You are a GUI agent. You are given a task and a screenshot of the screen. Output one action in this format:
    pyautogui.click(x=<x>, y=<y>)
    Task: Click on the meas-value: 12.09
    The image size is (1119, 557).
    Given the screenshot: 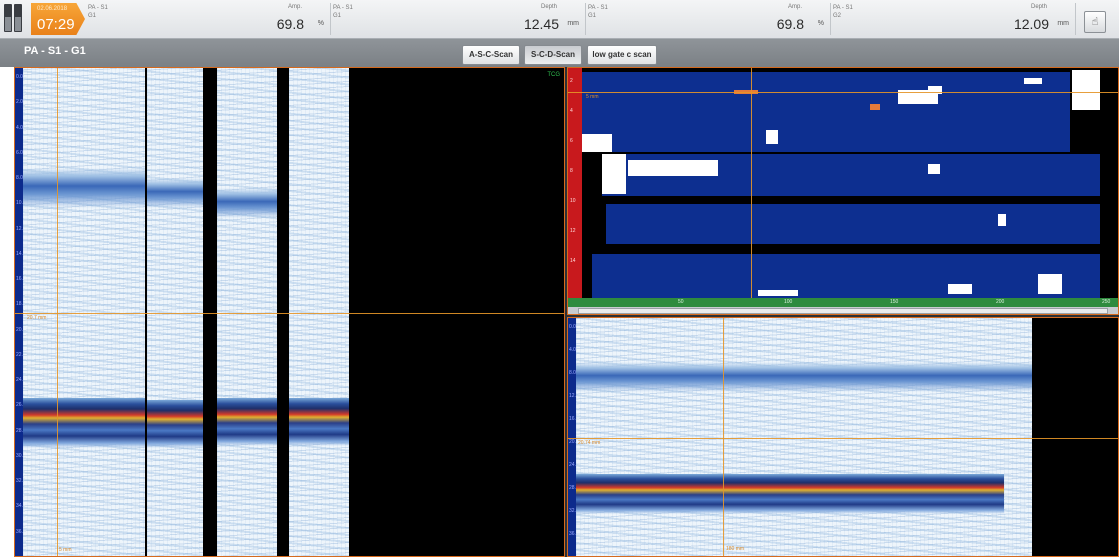 What is the action you would take?
    pyautogui.click(x=1031, y=24)
    